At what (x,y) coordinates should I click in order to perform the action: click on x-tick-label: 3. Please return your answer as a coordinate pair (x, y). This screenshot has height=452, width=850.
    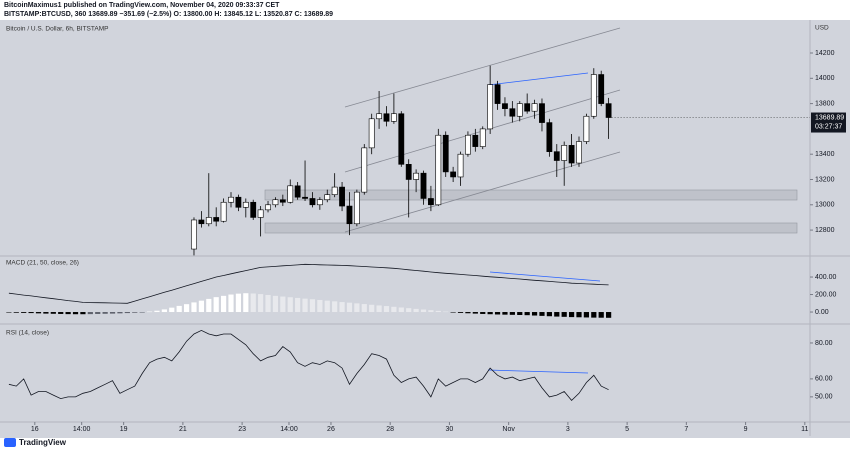
    Looking at the image, I should click on (568, 429).